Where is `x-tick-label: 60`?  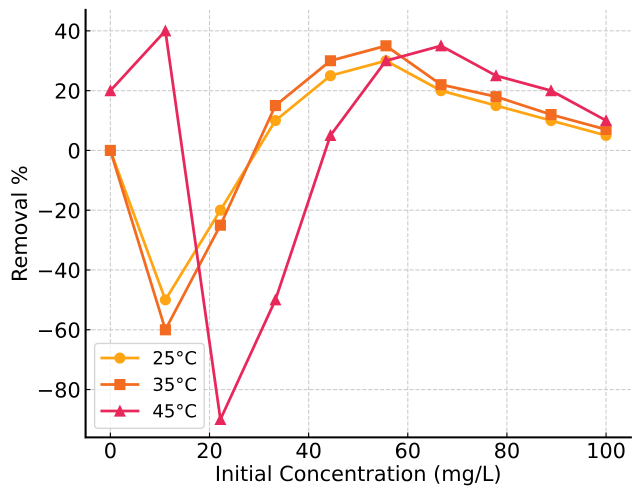 x-tick-label: 60 is located at coordinates (408, 450).